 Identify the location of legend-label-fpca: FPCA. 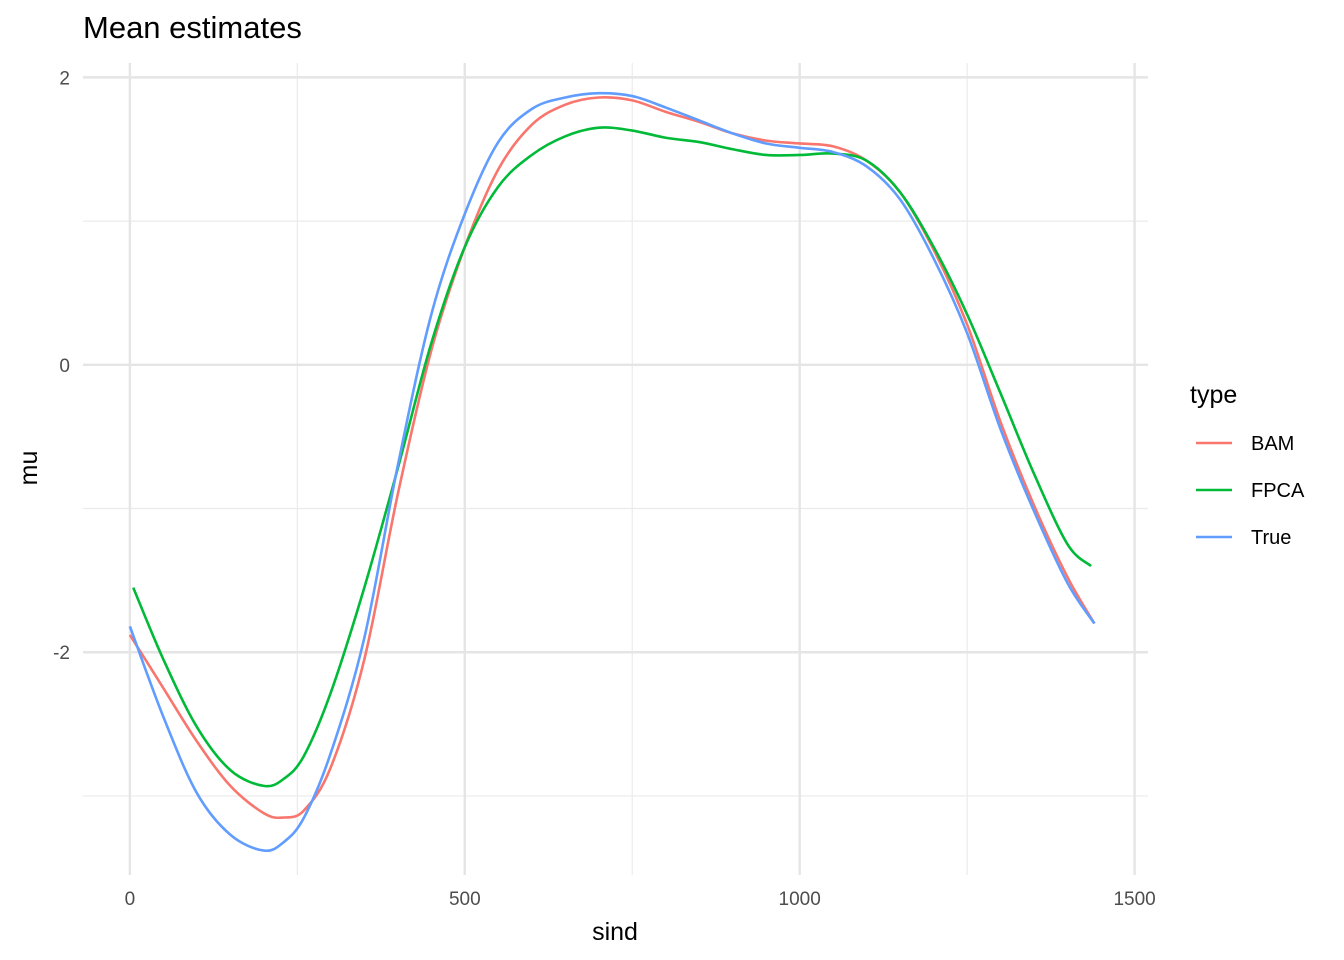
(1278, 491).